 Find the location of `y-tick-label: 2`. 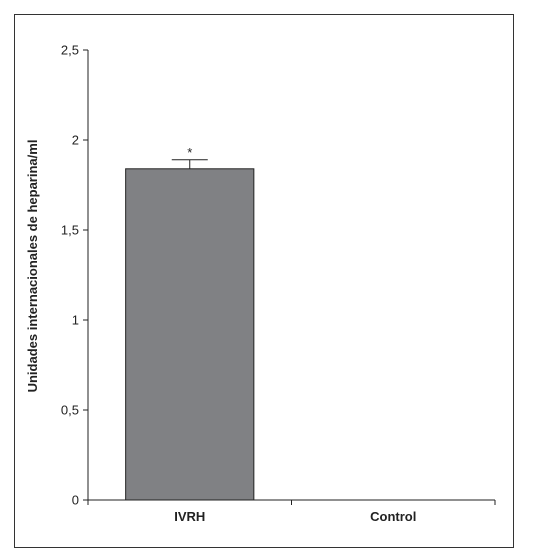

y-tick-label: 2 is located at coordinates (75, 140).